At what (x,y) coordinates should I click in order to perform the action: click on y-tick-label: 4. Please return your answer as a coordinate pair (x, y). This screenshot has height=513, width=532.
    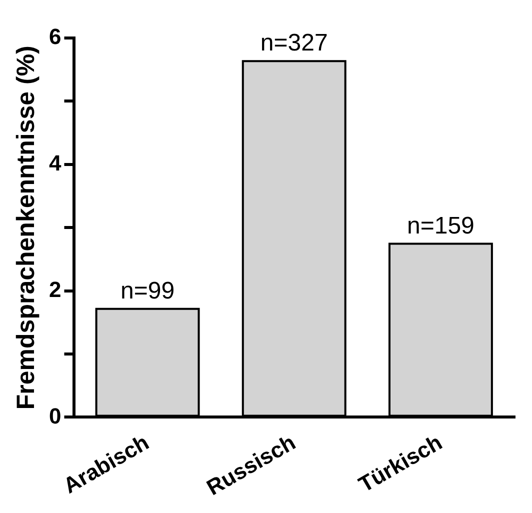
    Looking at the image, I should click on (55, 163).